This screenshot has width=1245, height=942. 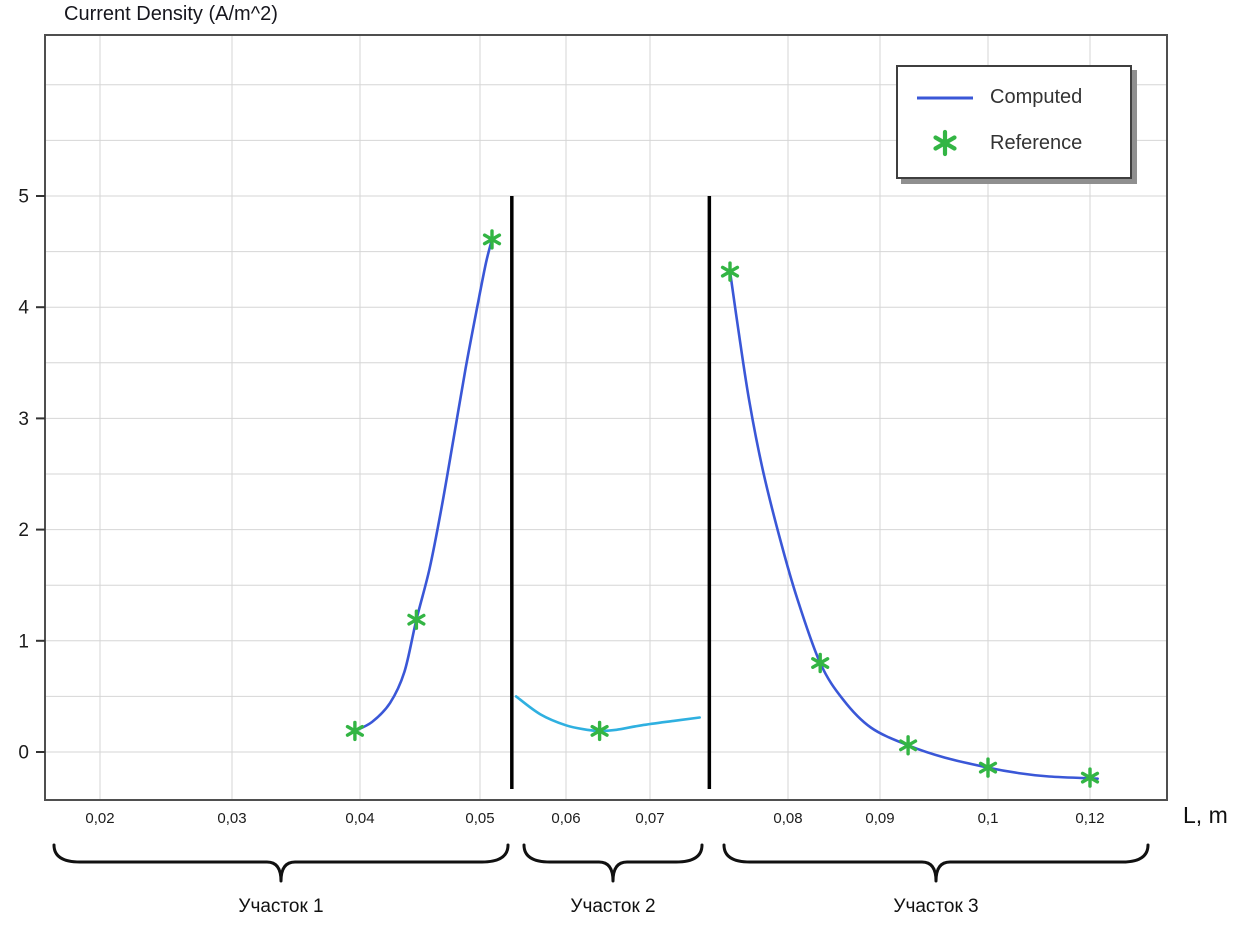 I want to click on section-label-2: Участок 2, so click(x=613, y=906).